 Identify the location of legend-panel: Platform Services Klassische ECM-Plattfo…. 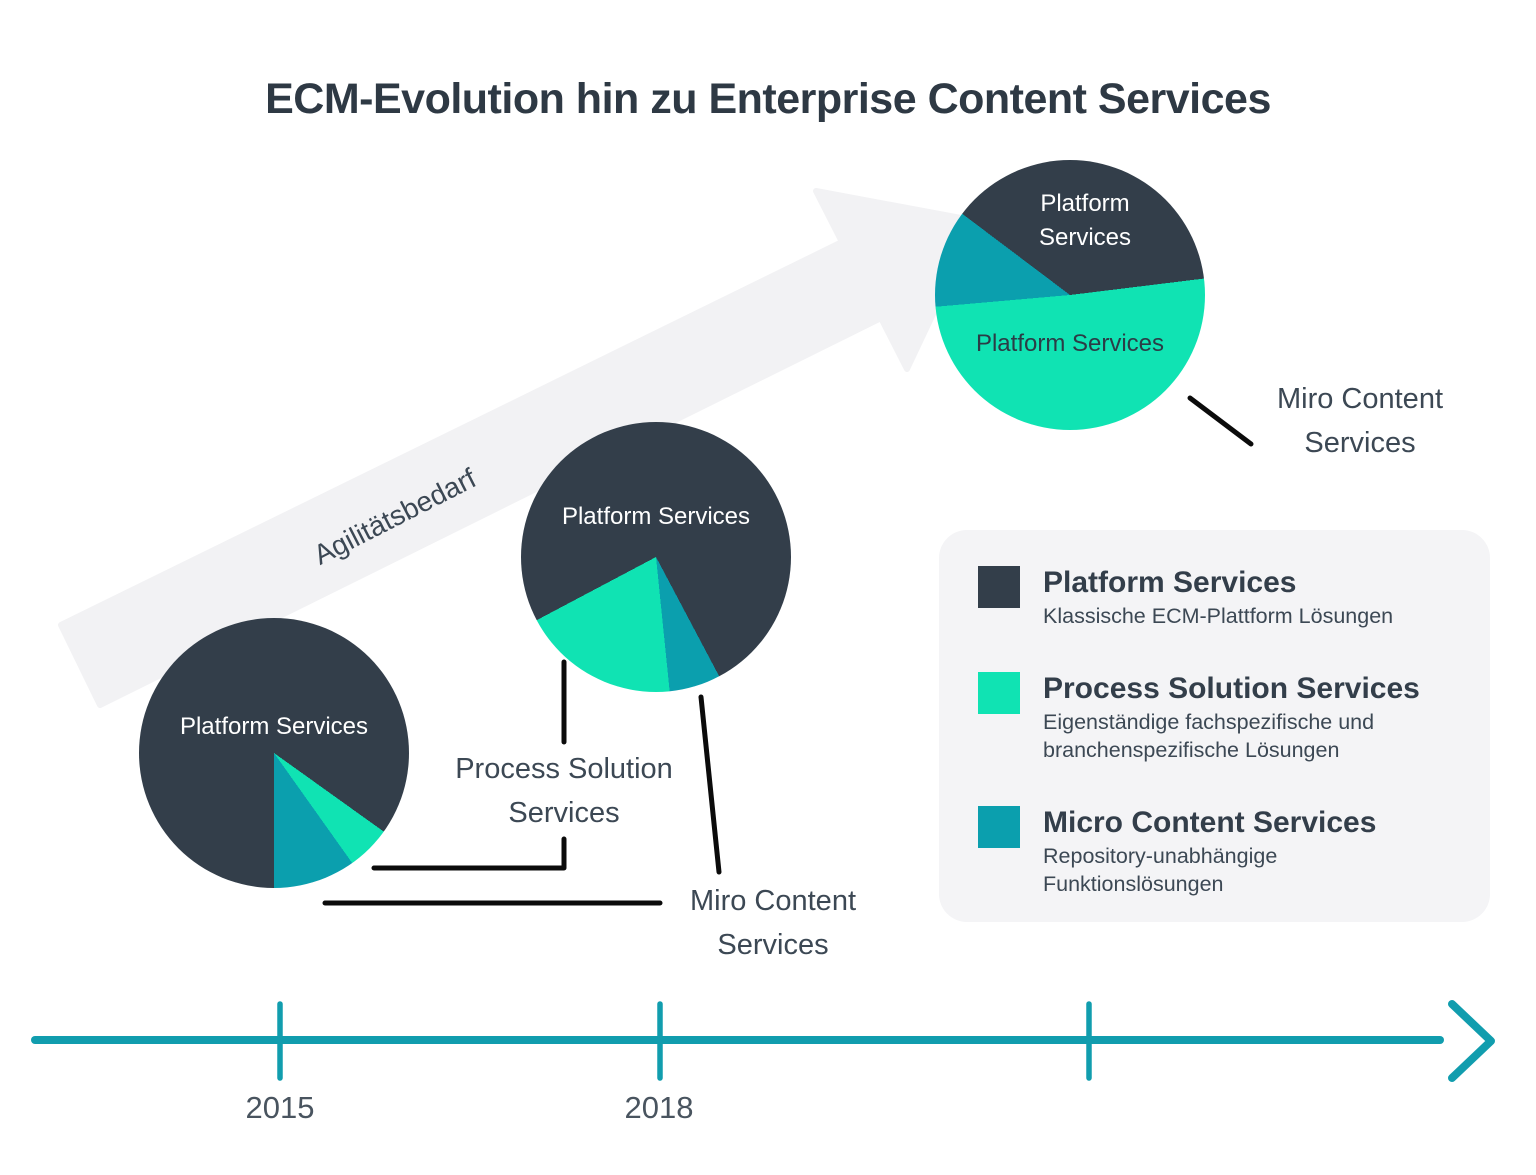
(1214, 726).